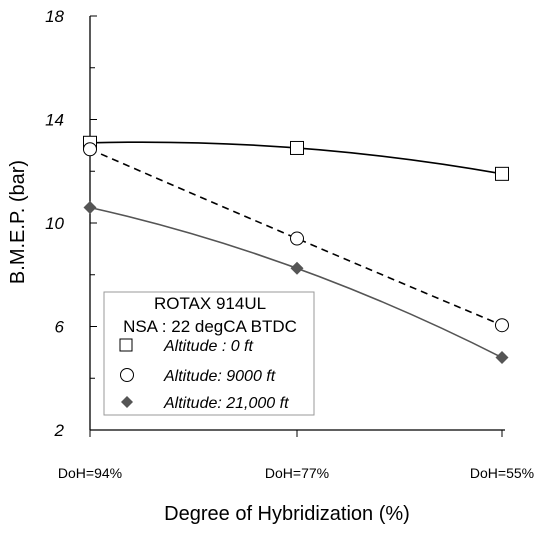 The height and width of the screenshot is (533, 550). Describe the element at coordinates (59, 430) in the screenshot. I see `y-tick-label: 2` at that location.